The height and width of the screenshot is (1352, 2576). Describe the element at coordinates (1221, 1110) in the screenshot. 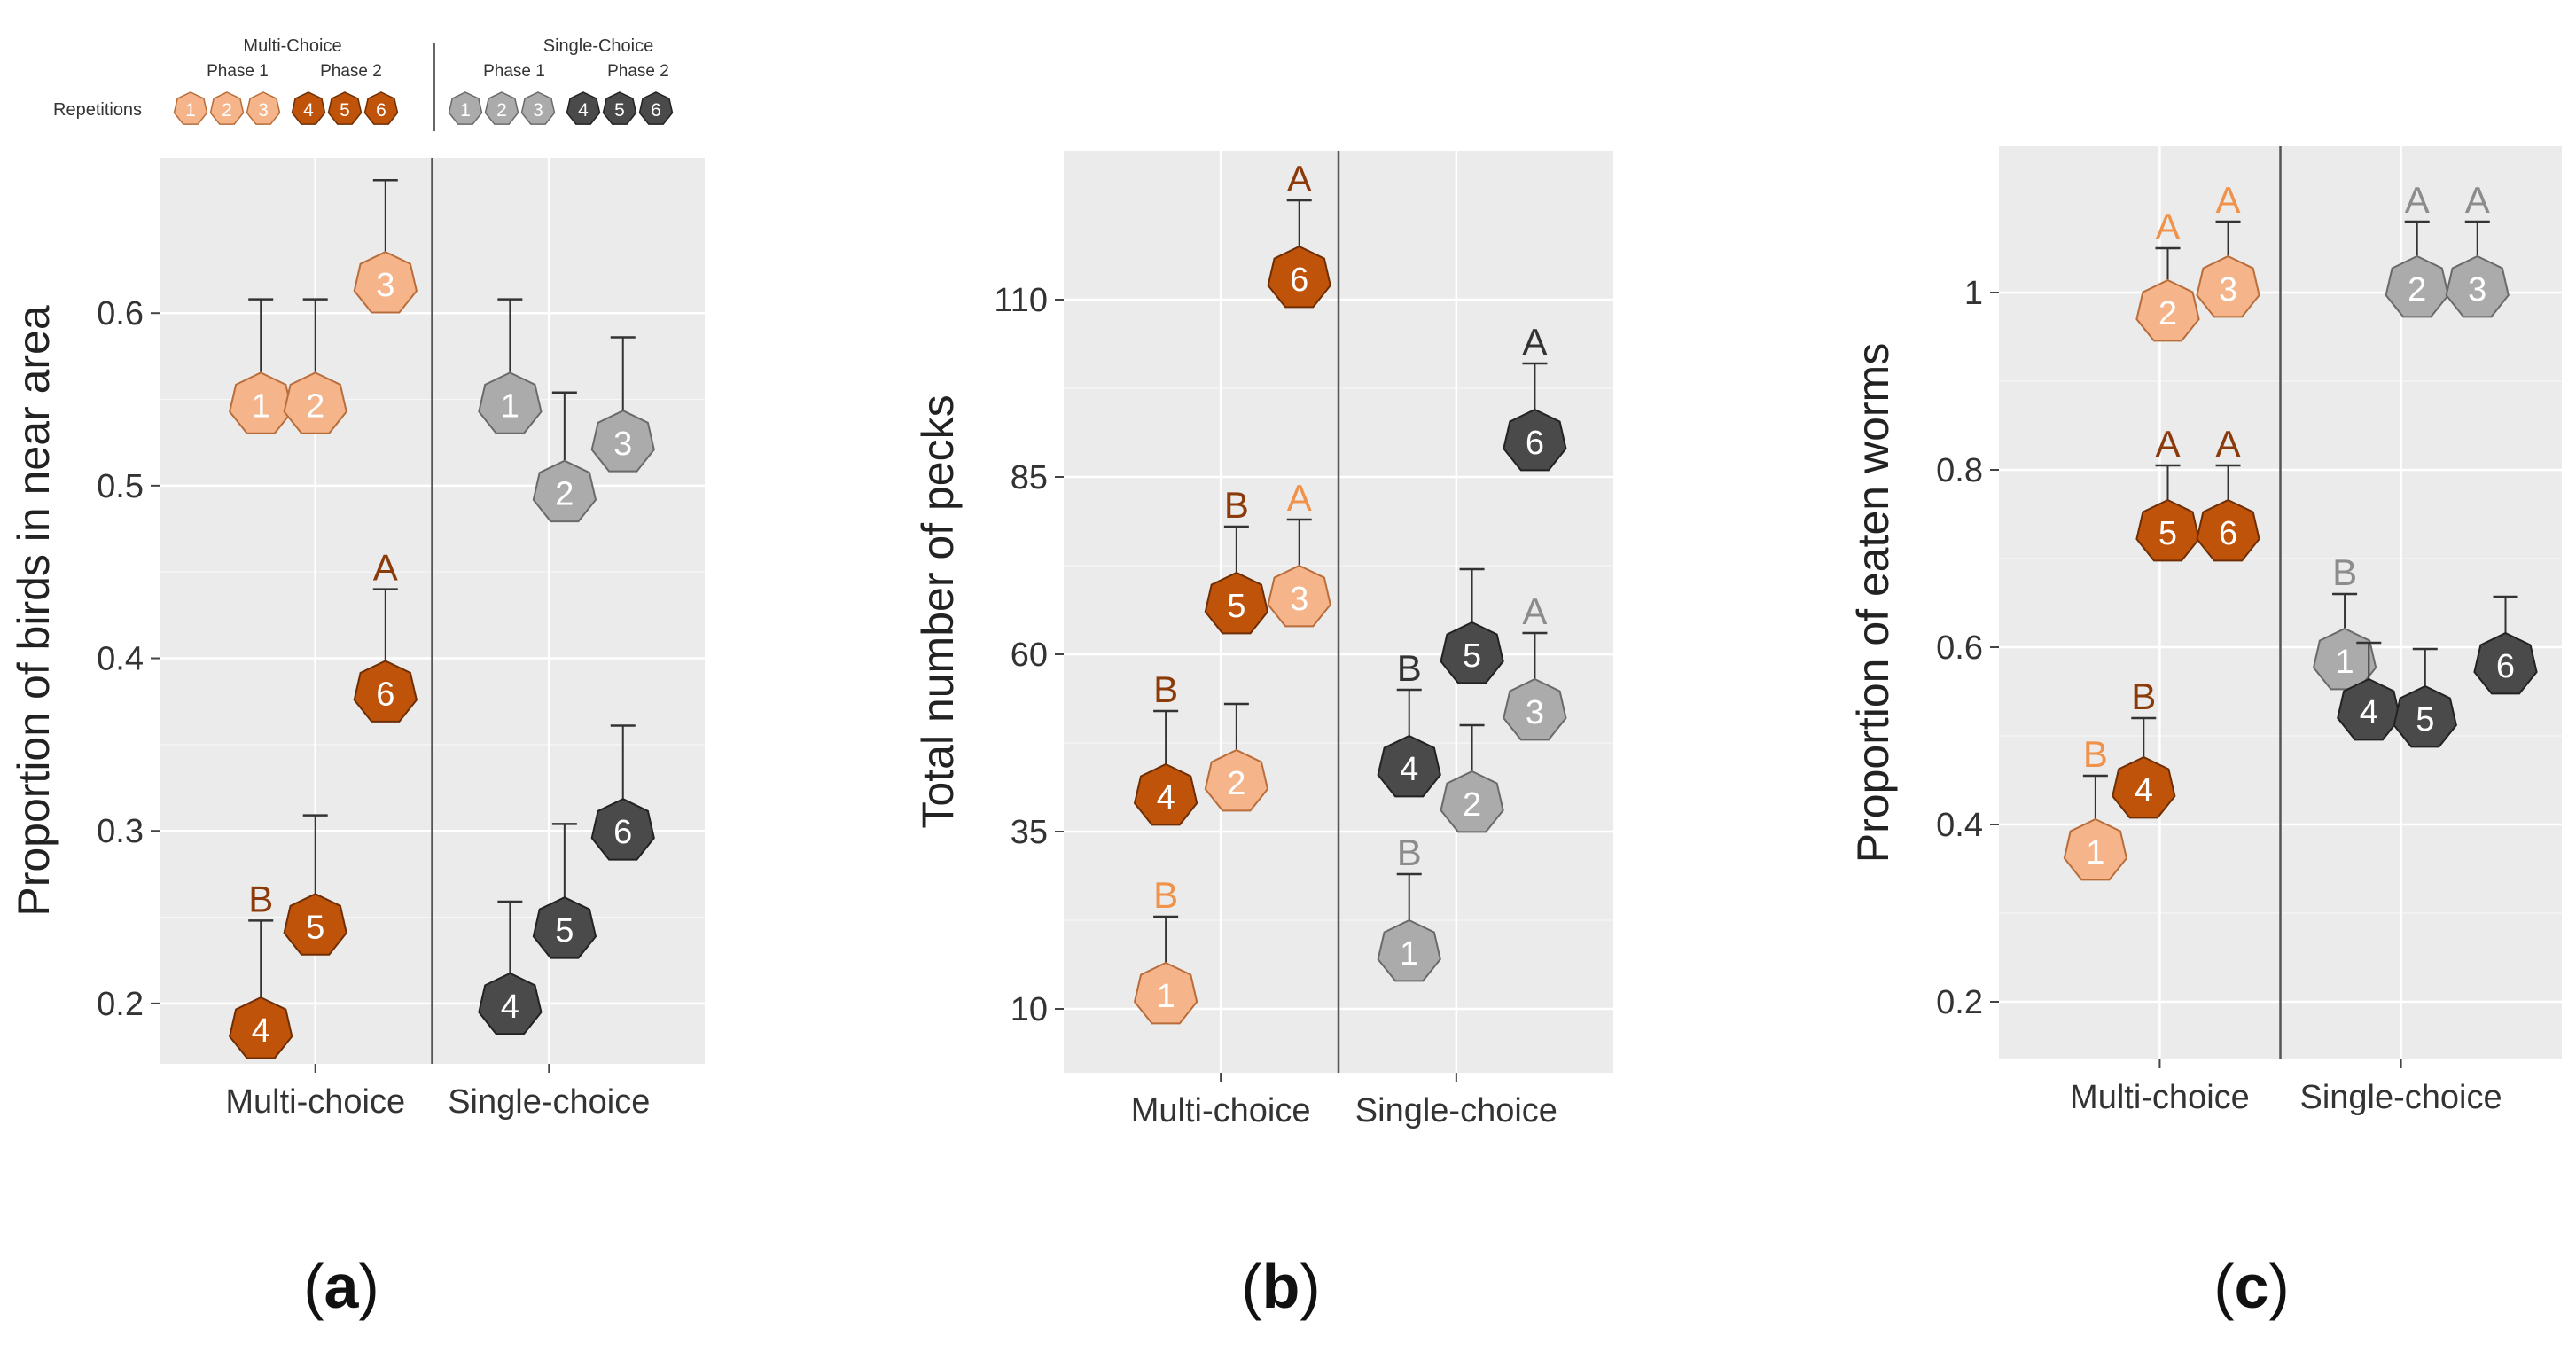

I see `x-tick-label: Multi-choice` at that location.